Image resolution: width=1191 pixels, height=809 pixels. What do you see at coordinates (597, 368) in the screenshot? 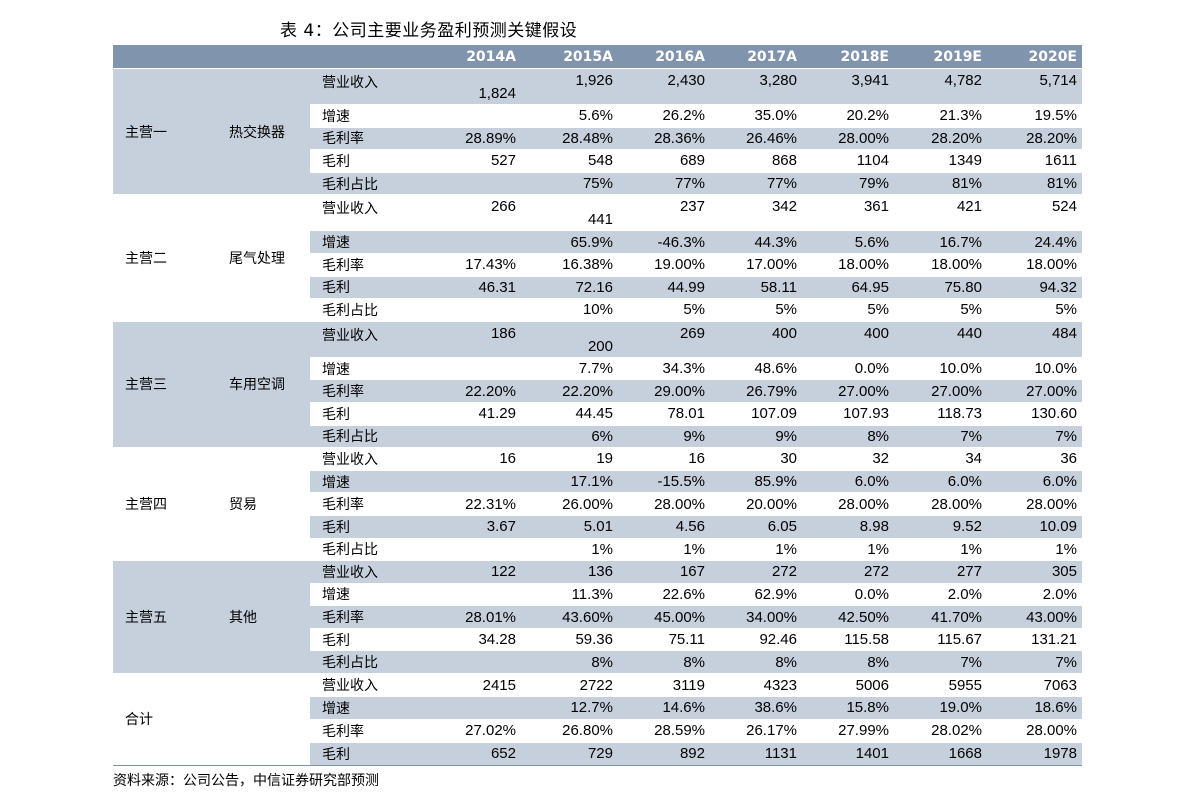
I see `data-row: 增速 7.7% 34.3% 48.6% 0.0% 10.0% 10.0%` at bounding box center [597, 368].